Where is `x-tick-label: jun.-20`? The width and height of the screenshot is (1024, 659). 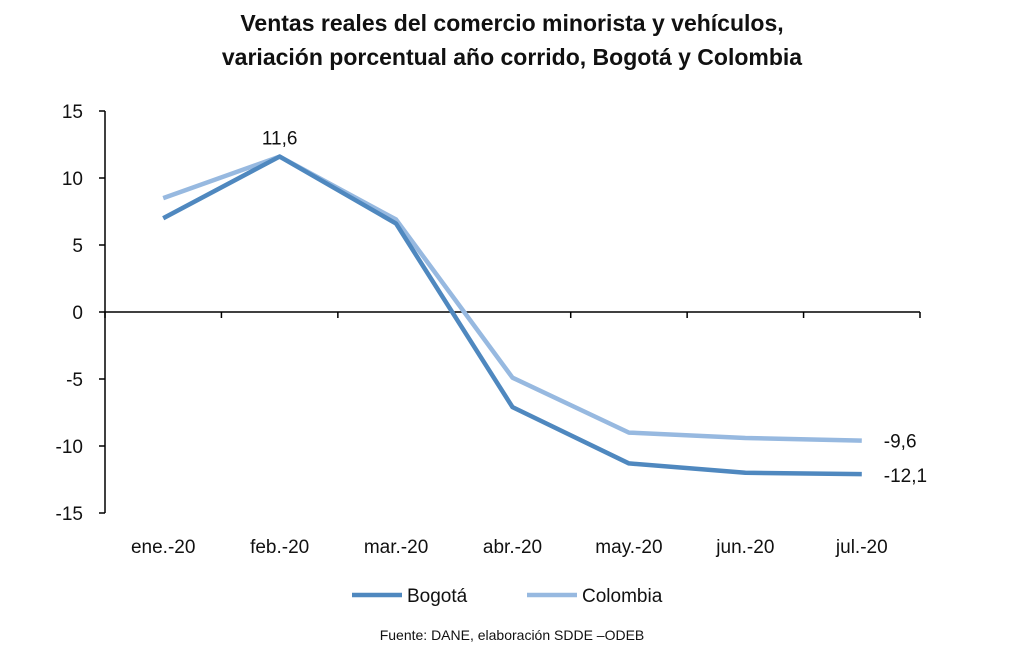
x-tick-label: jun.-20 is located at coordinates (744, 547).